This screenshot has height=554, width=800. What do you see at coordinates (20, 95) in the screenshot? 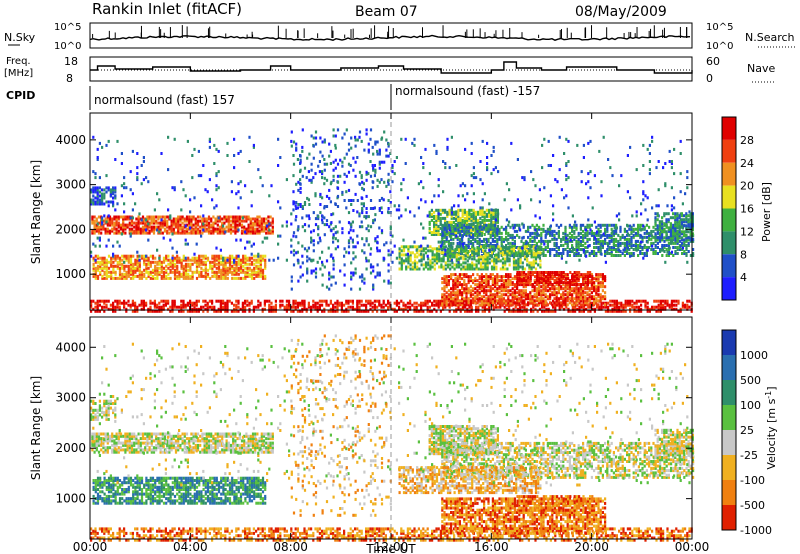
I see `cpid-label: CPID` at bounding box center [20, 95].